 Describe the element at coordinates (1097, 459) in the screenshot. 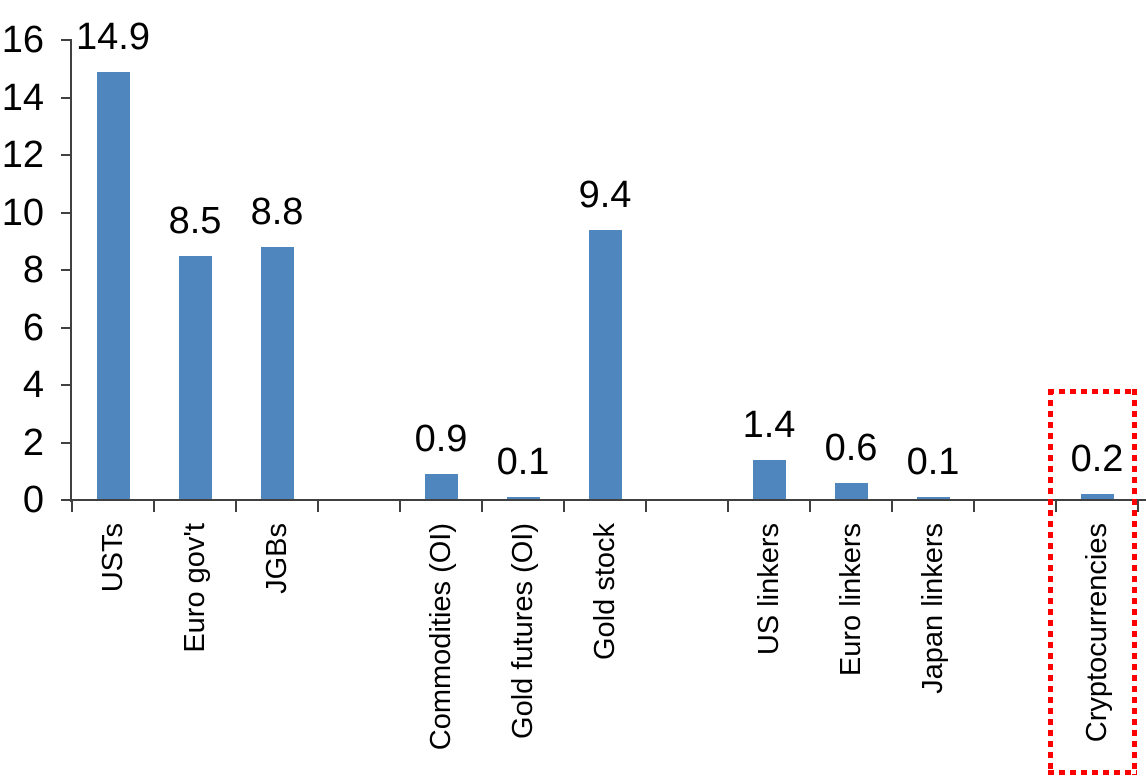

I see `bar-value-label: 0.2` at that location.